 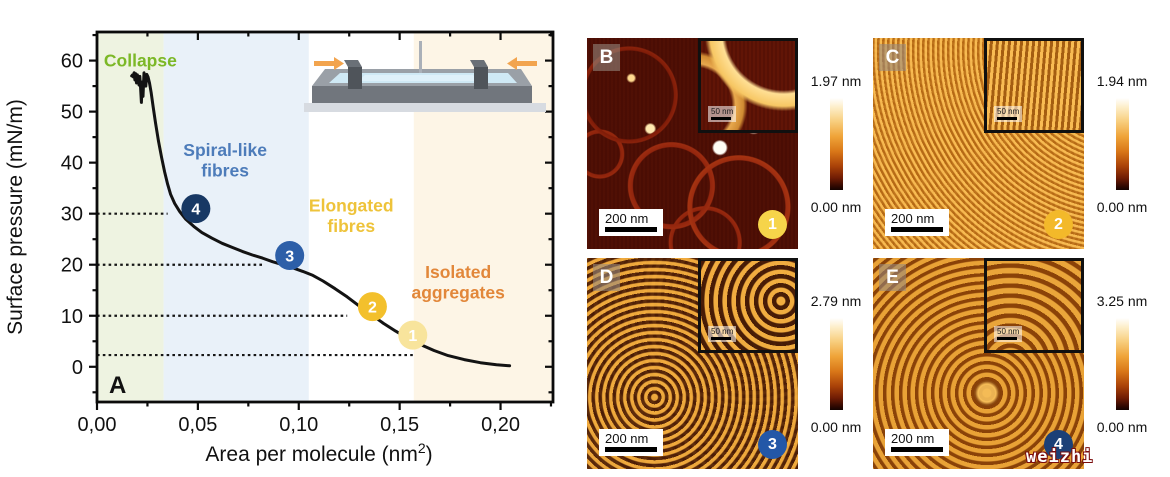 What do you see at coordinates (399, 425) in the screenshot?
I see `x-tick-label: 0,15` at bounding box center [399, 425].